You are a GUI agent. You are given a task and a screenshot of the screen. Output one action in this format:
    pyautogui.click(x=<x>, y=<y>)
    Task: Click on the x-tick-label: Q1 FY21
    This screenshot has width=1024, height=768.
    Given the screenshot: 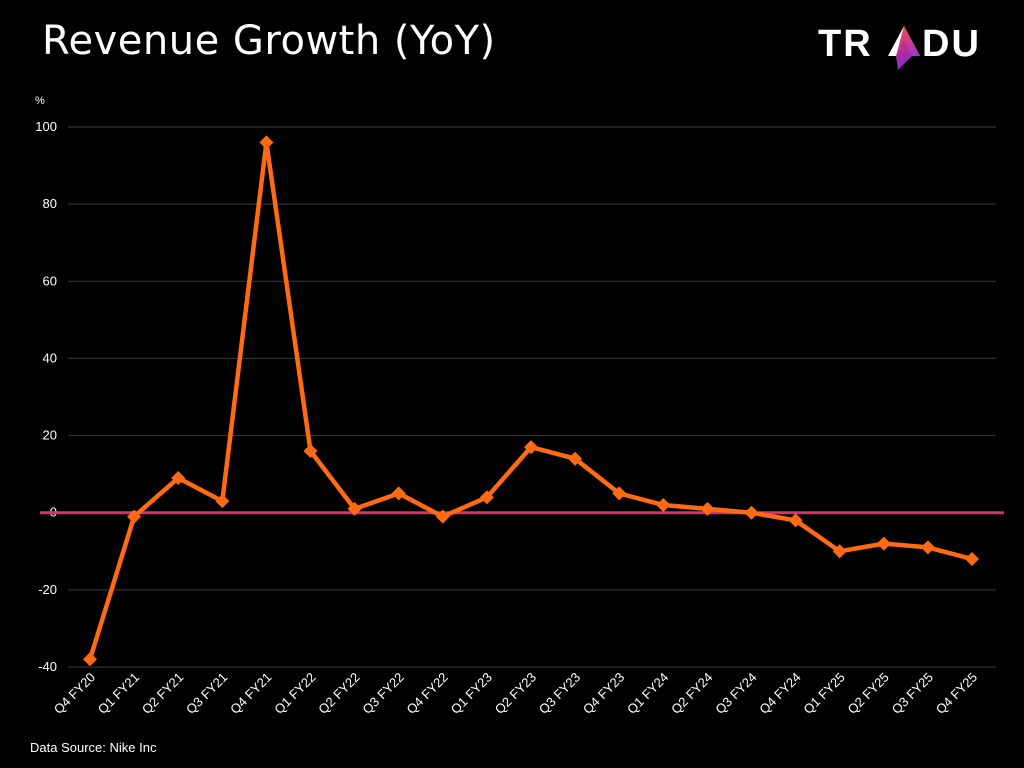 What is the action you would take?
    pyautogui.click(x=118, y=693)
    